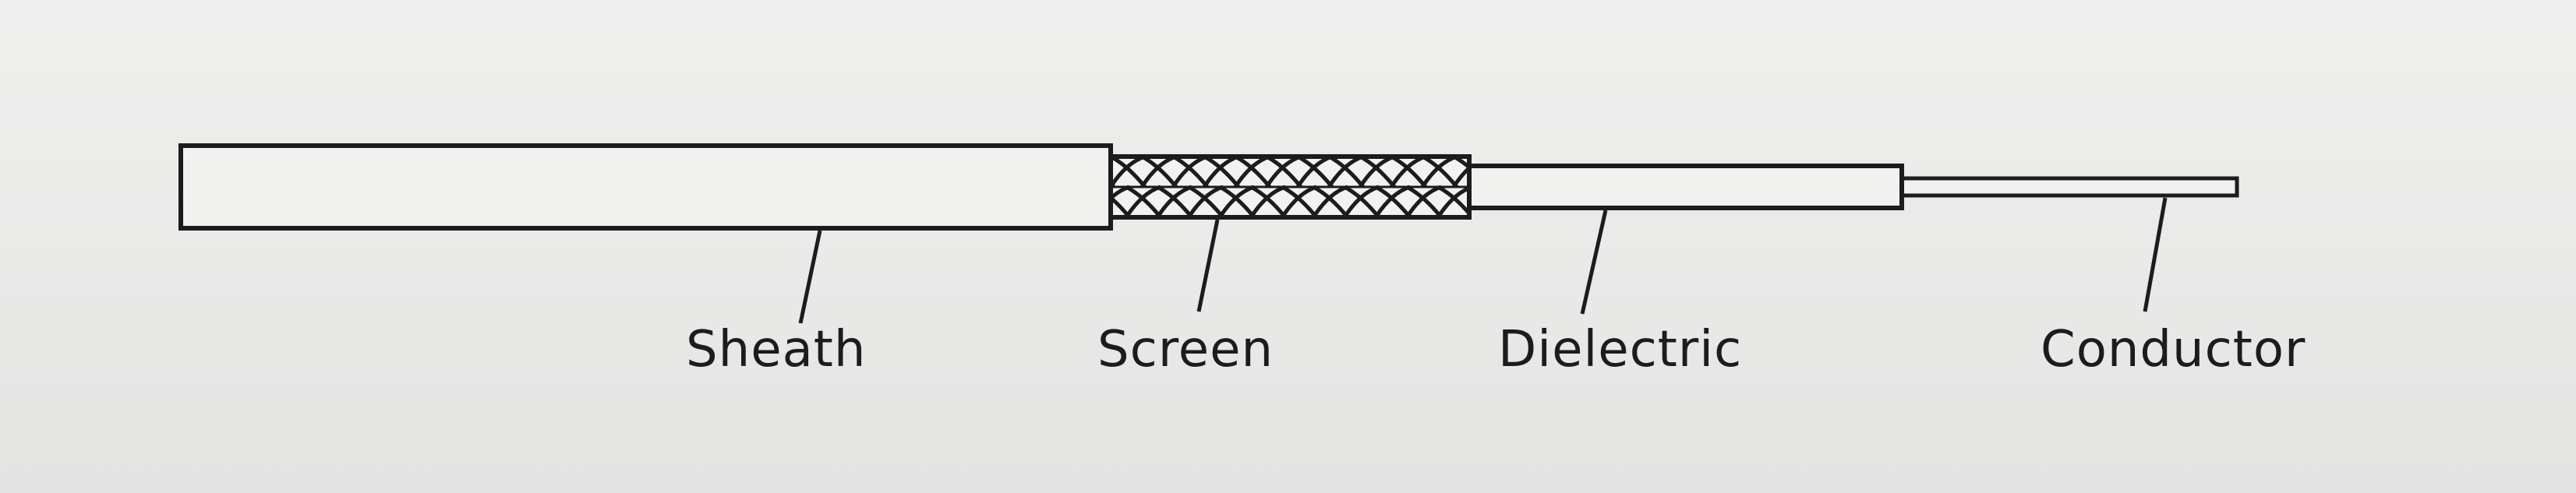 This screenshot has height=493, width=2576. Describe the element at coordinates (2173, 350) in the screenshot. I see `conductor-label: Conductor` at that location.